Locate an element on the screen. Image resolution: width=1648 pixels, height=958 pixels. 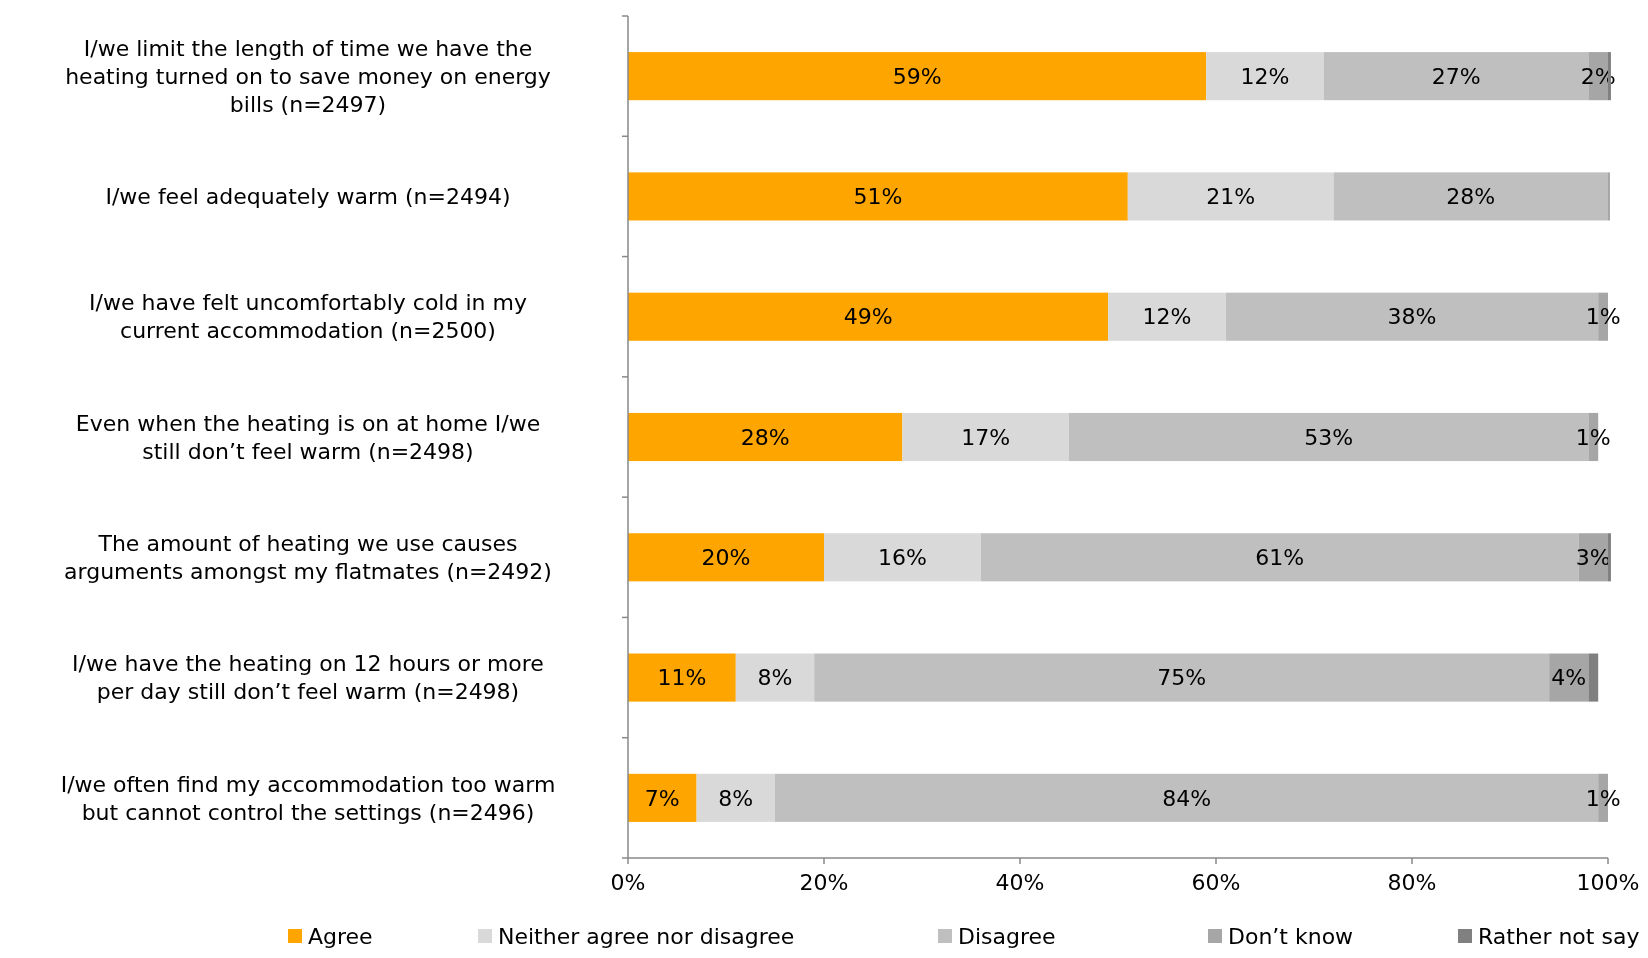
legend-label: Agree is located at coordinates (340, 936).